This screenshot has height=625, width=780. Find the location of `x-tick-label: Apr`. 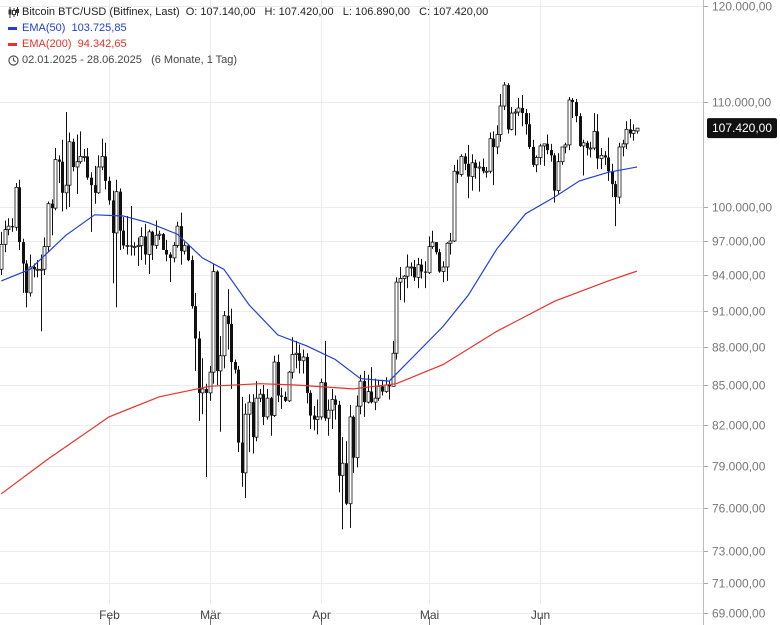

x-tick-label: Apr is located at coordinates (321, 615).